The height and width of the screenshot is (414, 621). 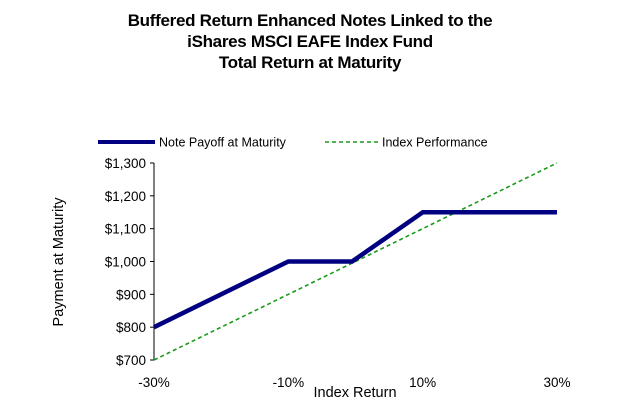 I want to click on chart-title-line-2: iShares MSCI EAFE Index Fund, so click(x=310, y=41).